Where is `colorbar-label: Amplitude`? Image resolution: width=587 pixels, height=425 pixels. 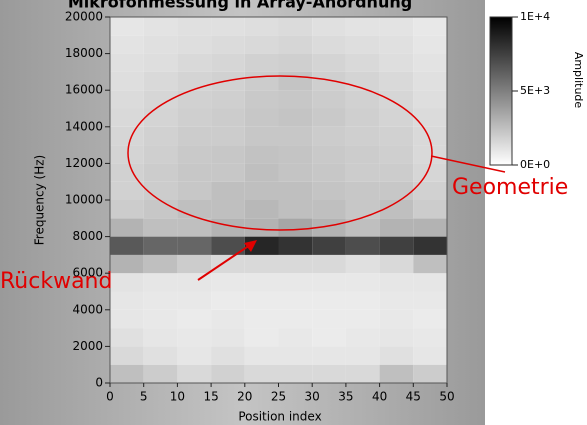 colorbar-label: Amplitude is located at coordinates (578, 80).